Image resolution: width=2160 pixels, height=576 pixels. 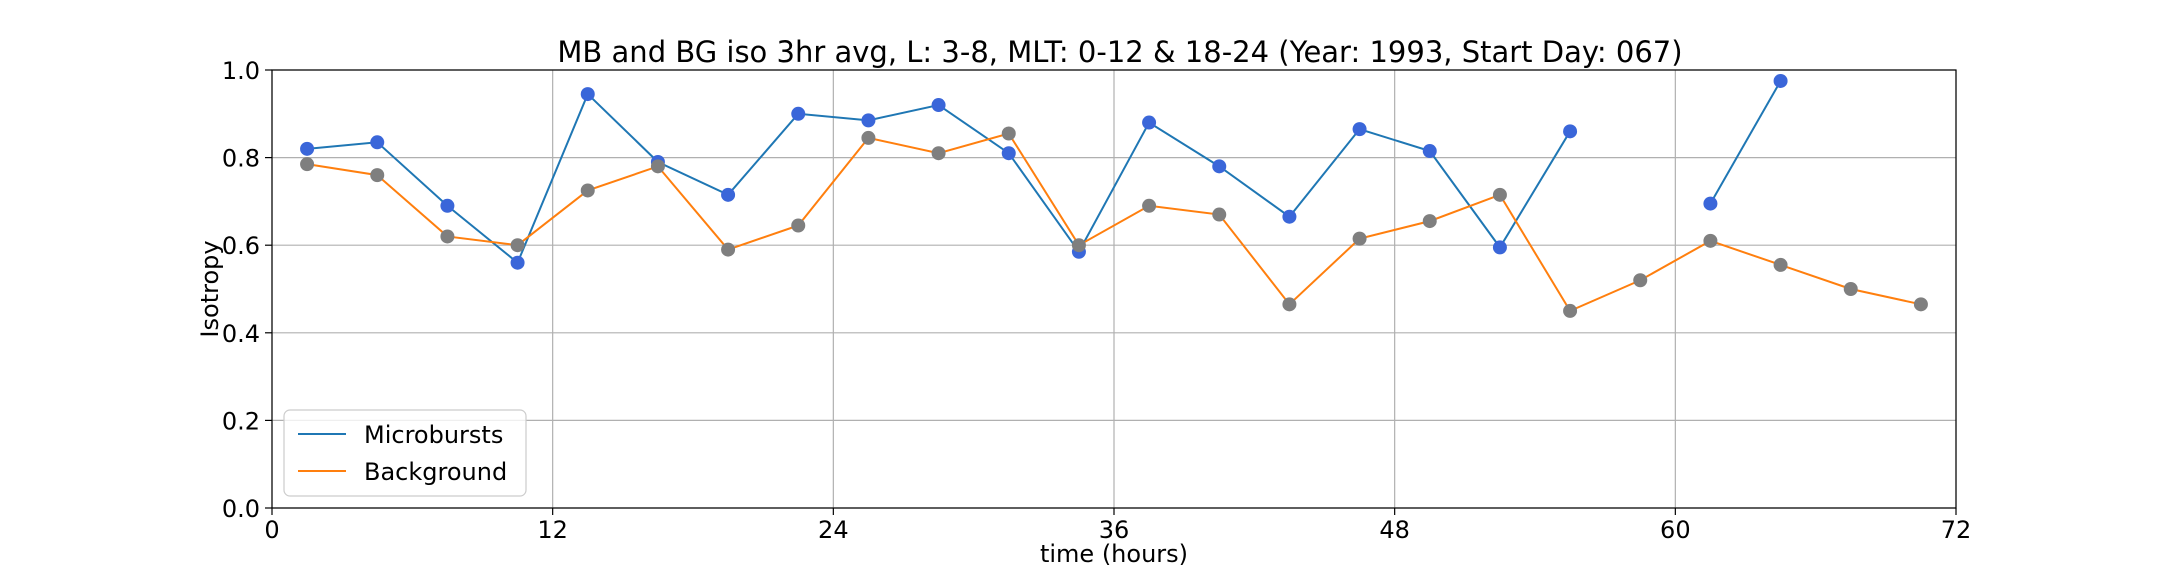 I want to click on x-tick-label: 36, so click(x=1114, y=530).